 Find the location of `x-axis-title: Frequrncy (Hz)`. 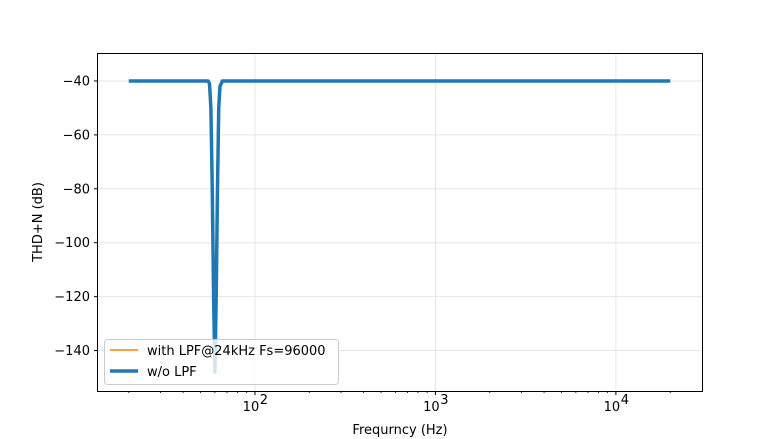

x-axis-title: Frequrncy (Hz) is located at coordinates (399, 430).